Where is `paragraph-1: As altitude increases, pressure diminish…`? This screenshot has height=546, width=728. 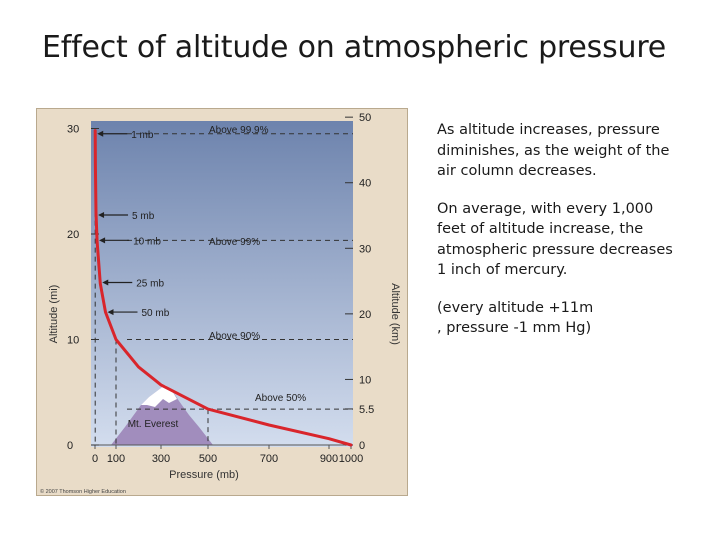
paragraph-1: As altitude increases, pressure diminish… is located at coordinates (553, 150).